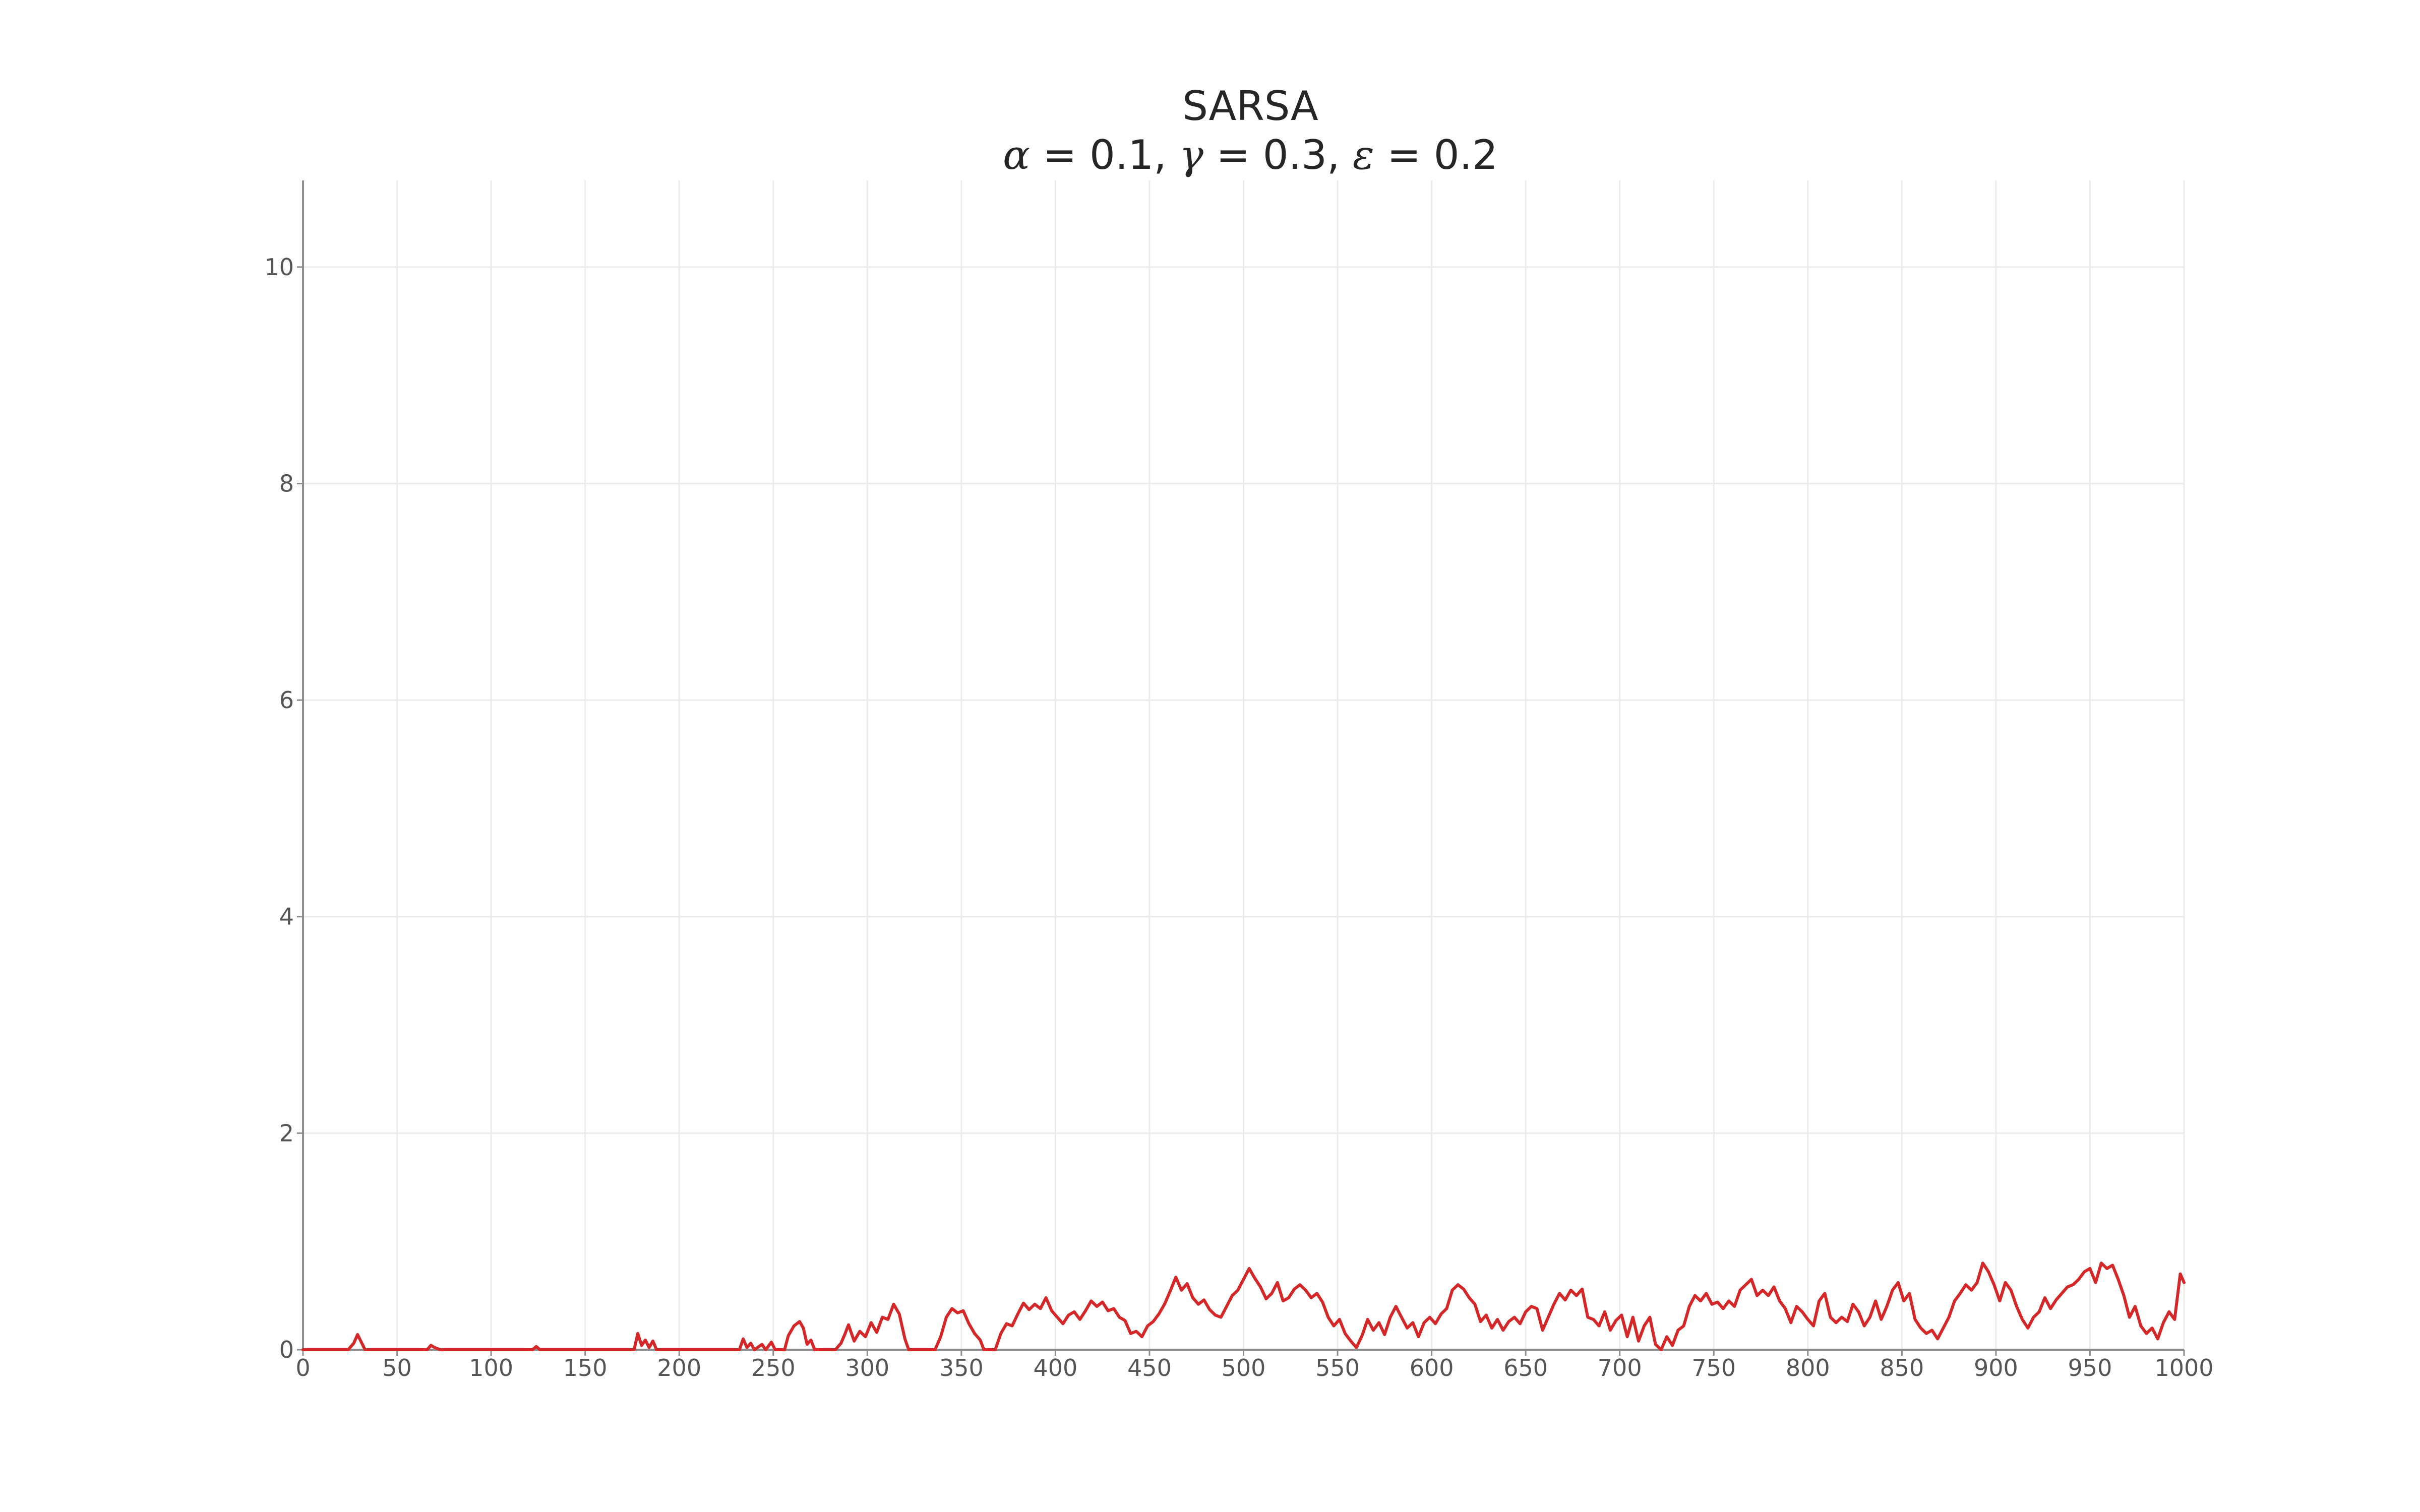  What do you see at coordinates (1902, 1368) in the screenshot?
I see `x-tick-label: 850` at bounding box center [1902, 1368].